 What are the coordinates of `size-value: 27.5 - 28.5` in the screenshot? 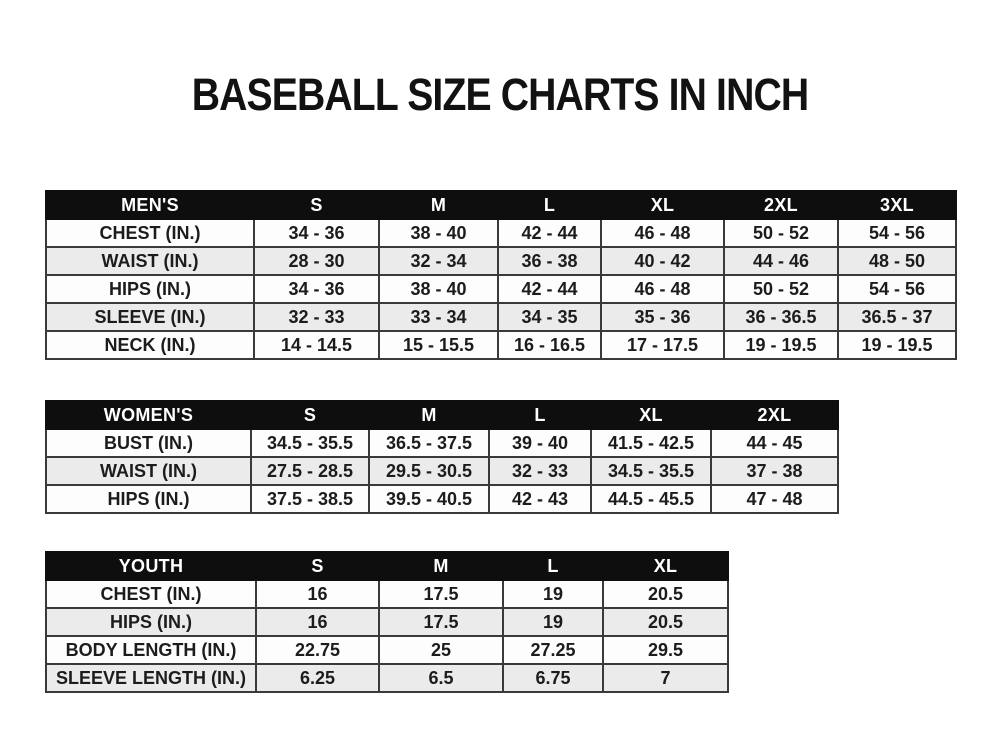 It's located at (310, 471).